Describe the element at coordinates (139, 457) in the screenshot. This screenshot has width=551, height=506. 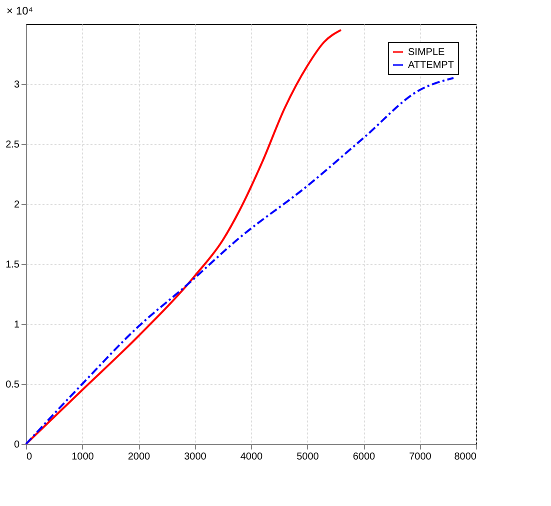
I see `x-tick-label: 2000` at that location.